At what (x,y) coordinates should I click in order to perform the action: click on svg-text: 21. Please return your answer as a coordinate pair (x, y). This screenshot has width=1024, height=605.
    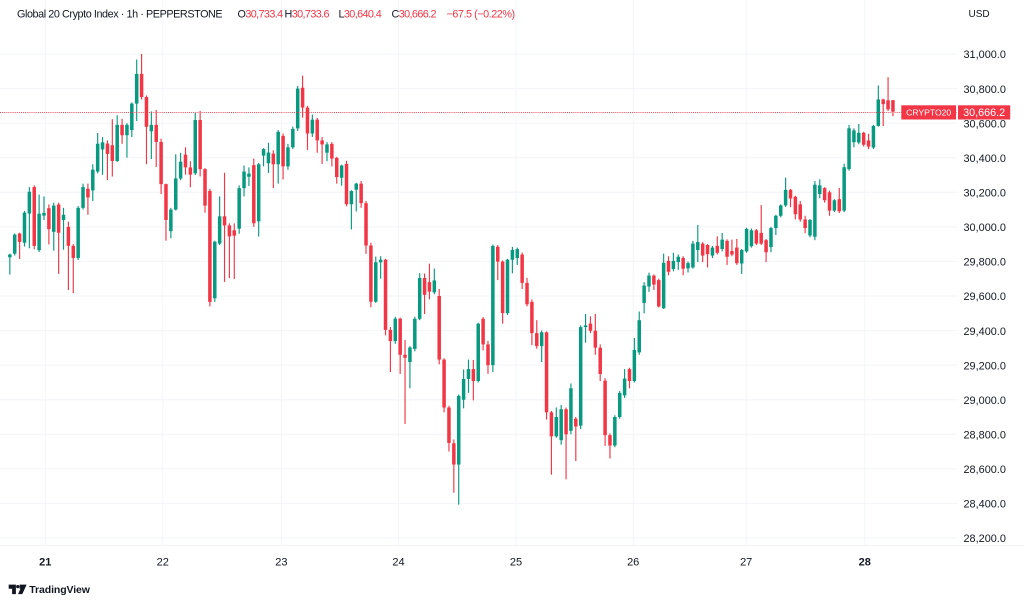
    Looking at the image, I should click on (45, 563).